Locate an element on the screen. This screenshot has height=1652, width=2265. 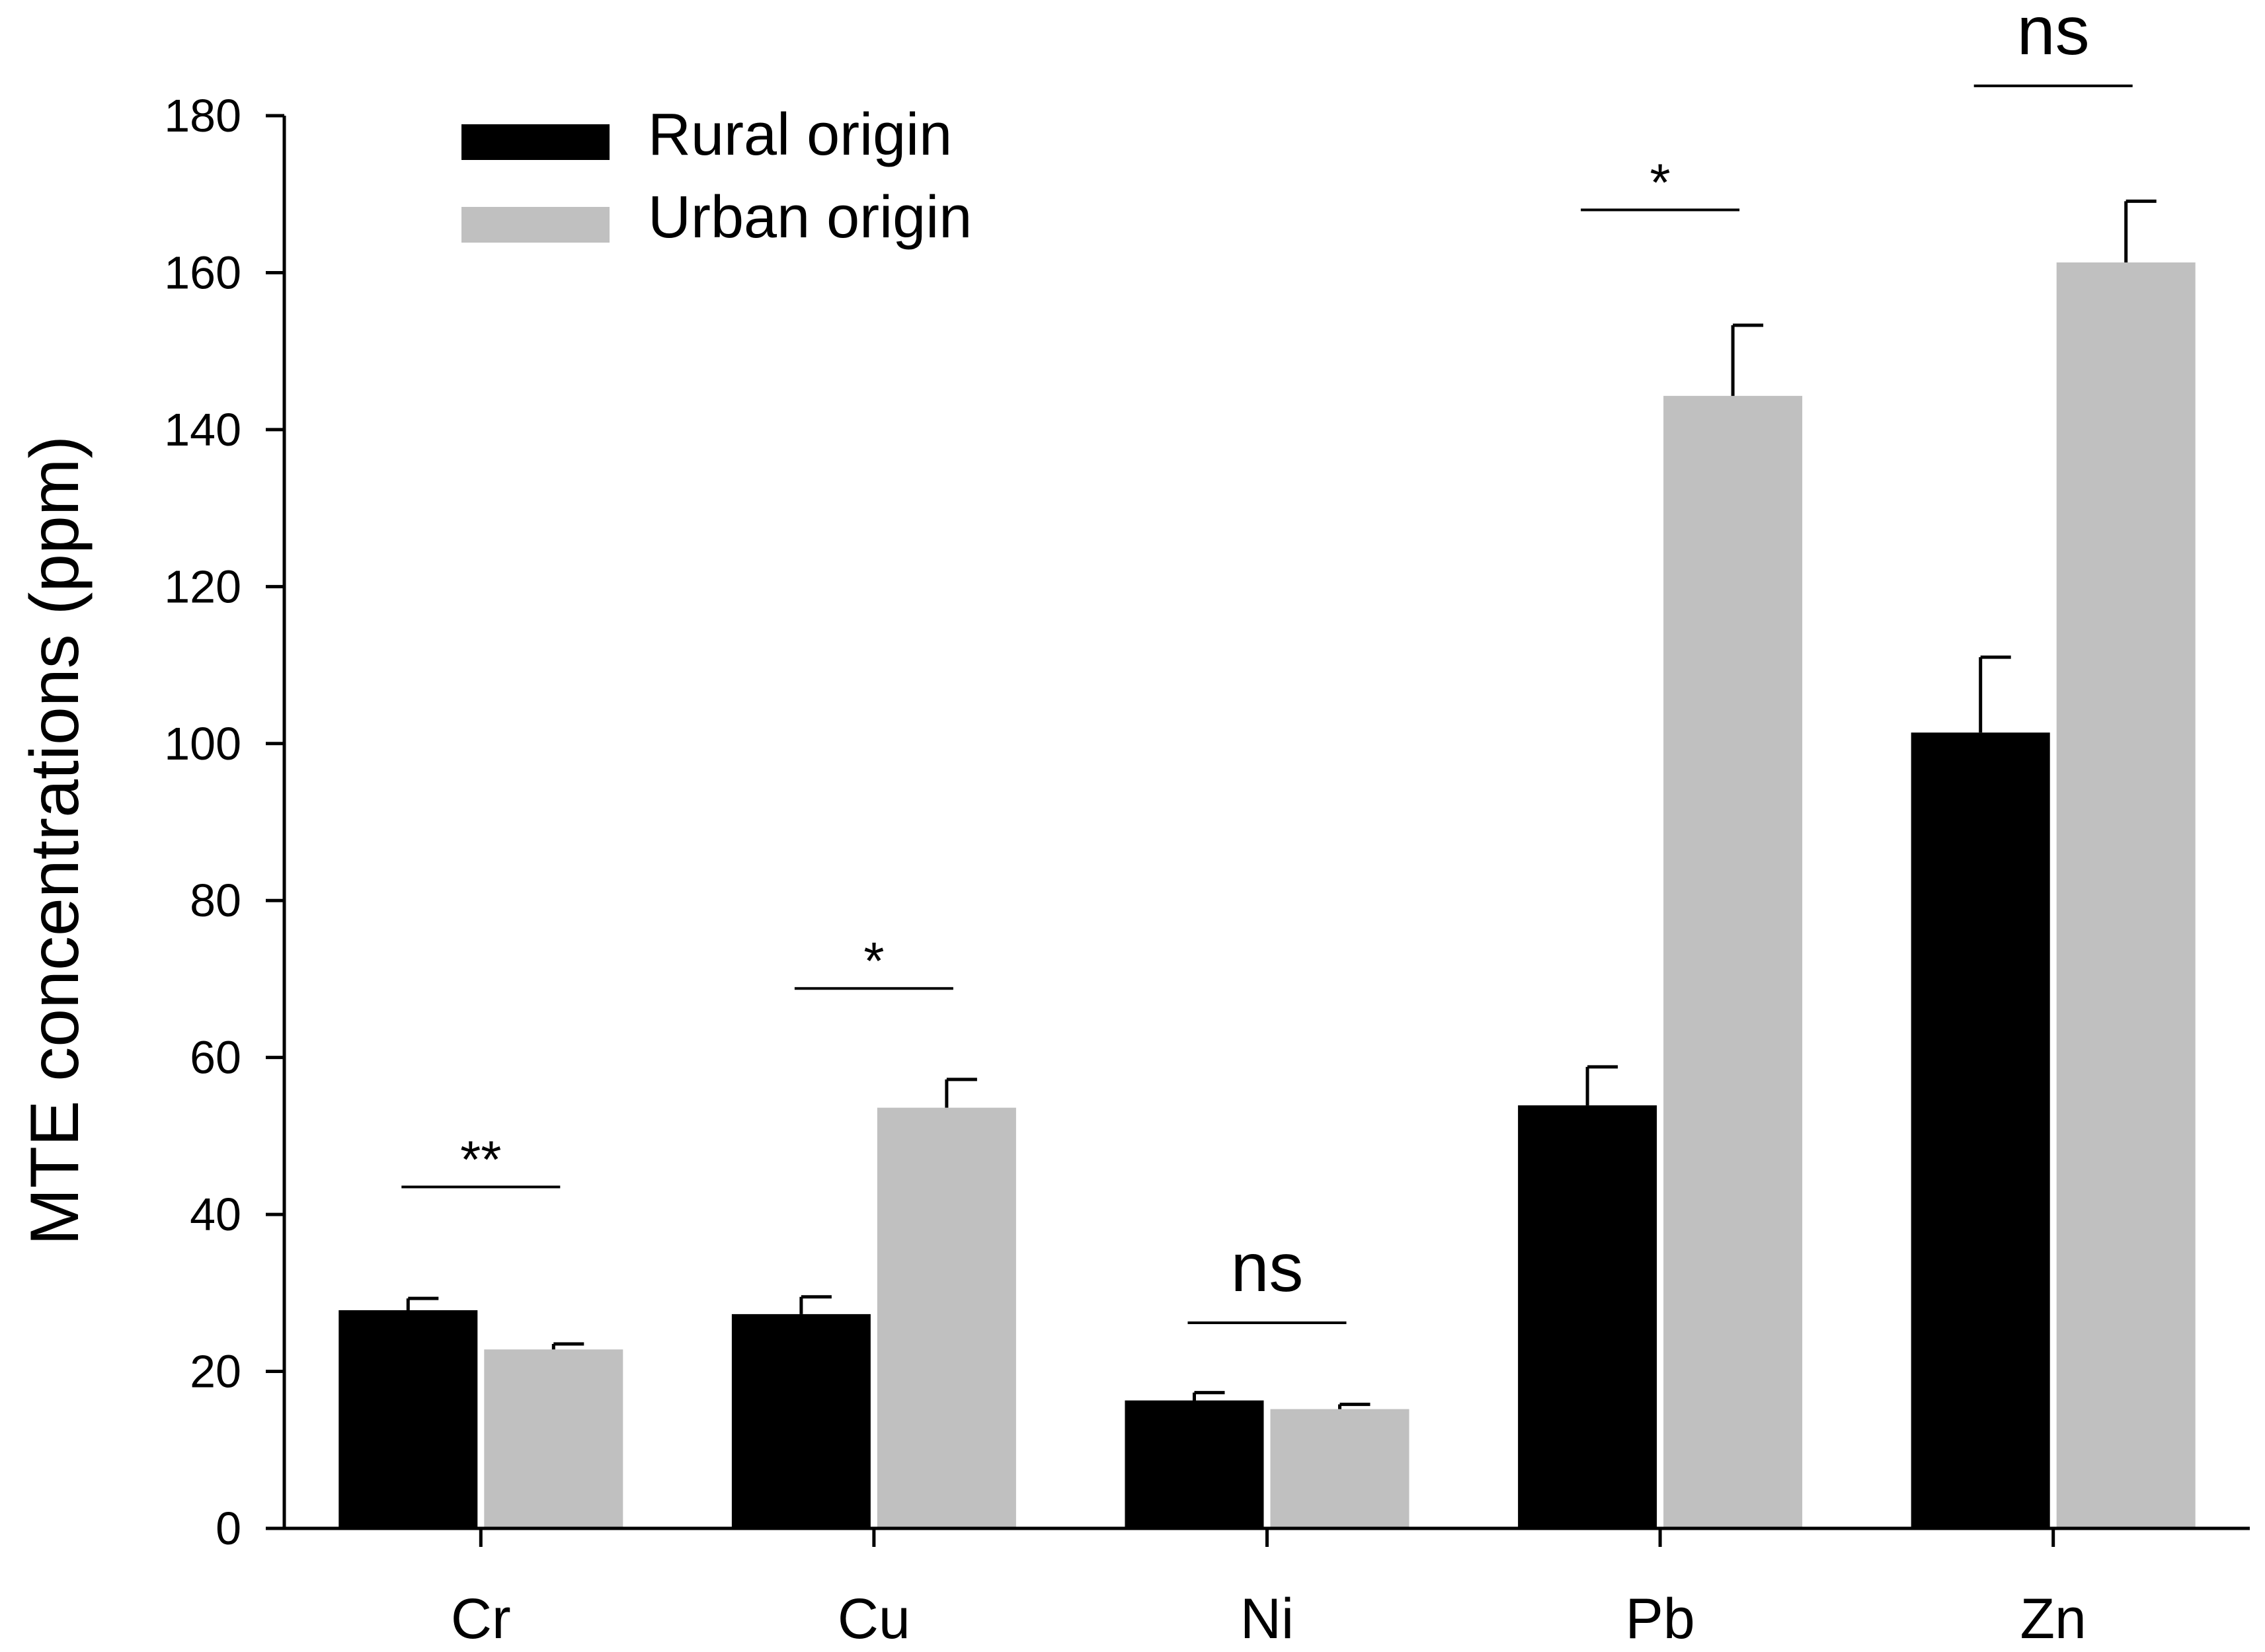
bar-cr-rural is located at coordinates (408, 1419).